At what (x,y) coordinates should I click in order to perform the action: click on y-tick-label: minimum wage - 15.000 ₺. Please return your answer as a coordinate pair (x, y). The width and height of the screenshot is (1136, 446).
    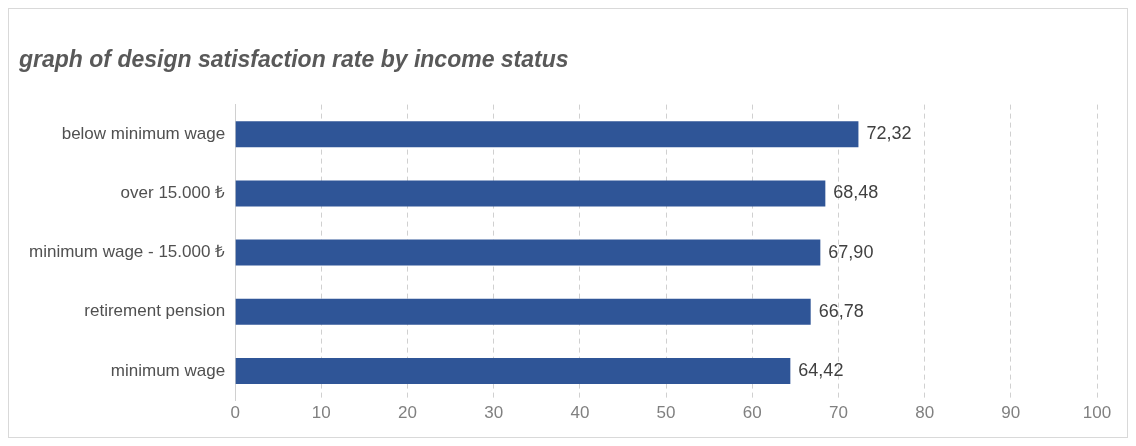
    Looking at the image, I should click on (127, 252).